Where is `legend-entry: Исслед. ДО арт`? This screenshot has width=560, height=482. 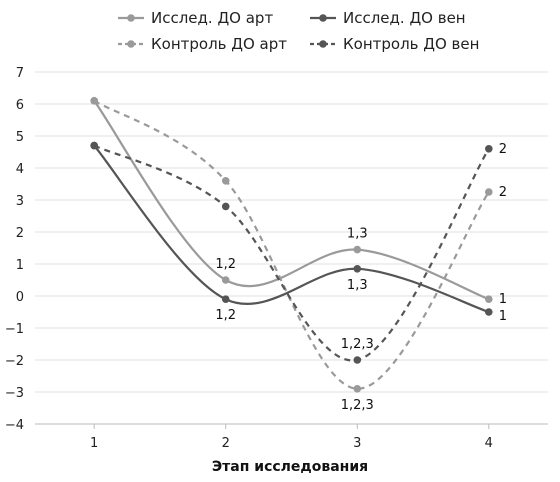
legend-entry: Исслед. ДО арт is located at coordinates (195, 18).